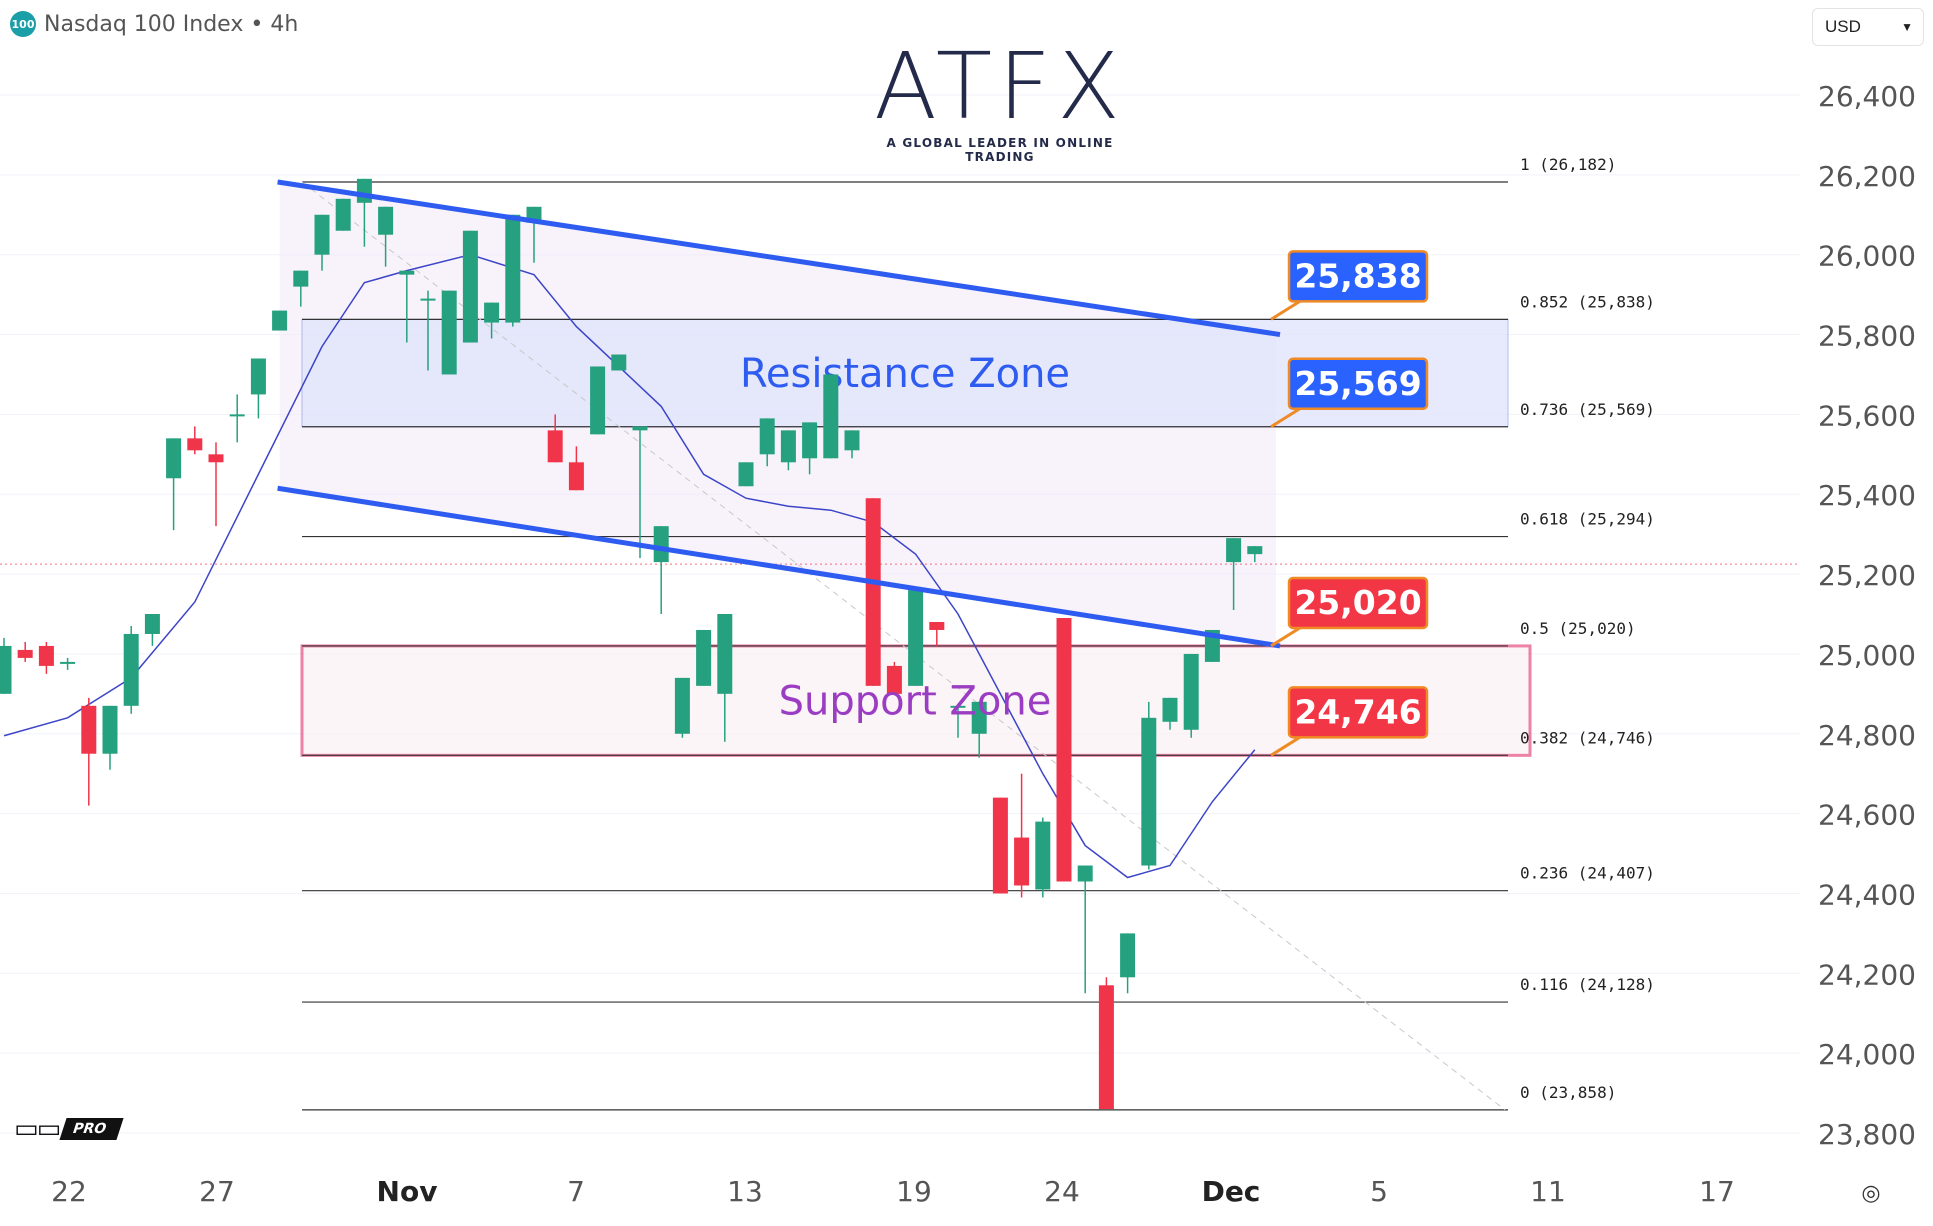 This screenshot has width=1933, height=1226. What do you see at coordinates (1231, 1191) in the screenshot?
I see `time-tick-label: Dec` at bounding box center [1231, 1191].